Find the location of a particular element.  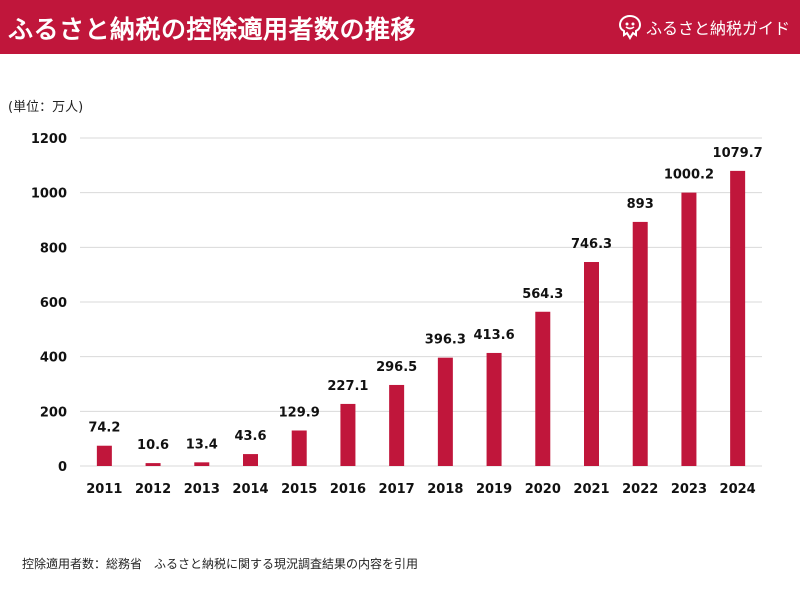

x-tick-label: 2021 is located at coordinates (591, 489).